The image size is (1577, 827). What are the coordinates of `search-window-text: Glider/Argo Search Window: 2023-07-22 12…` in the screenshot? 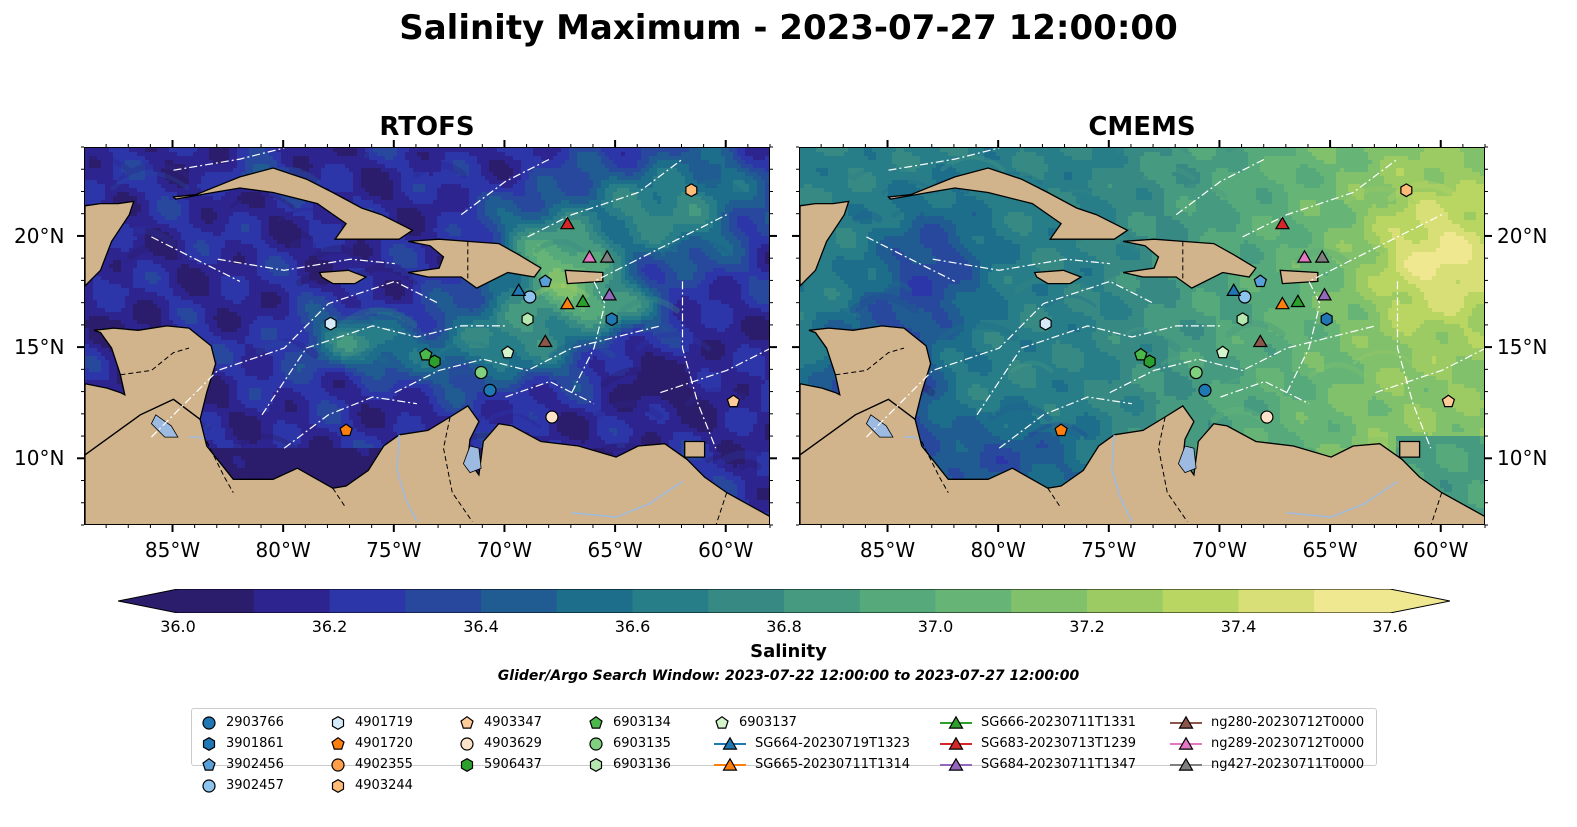 It's located at (788, 676).